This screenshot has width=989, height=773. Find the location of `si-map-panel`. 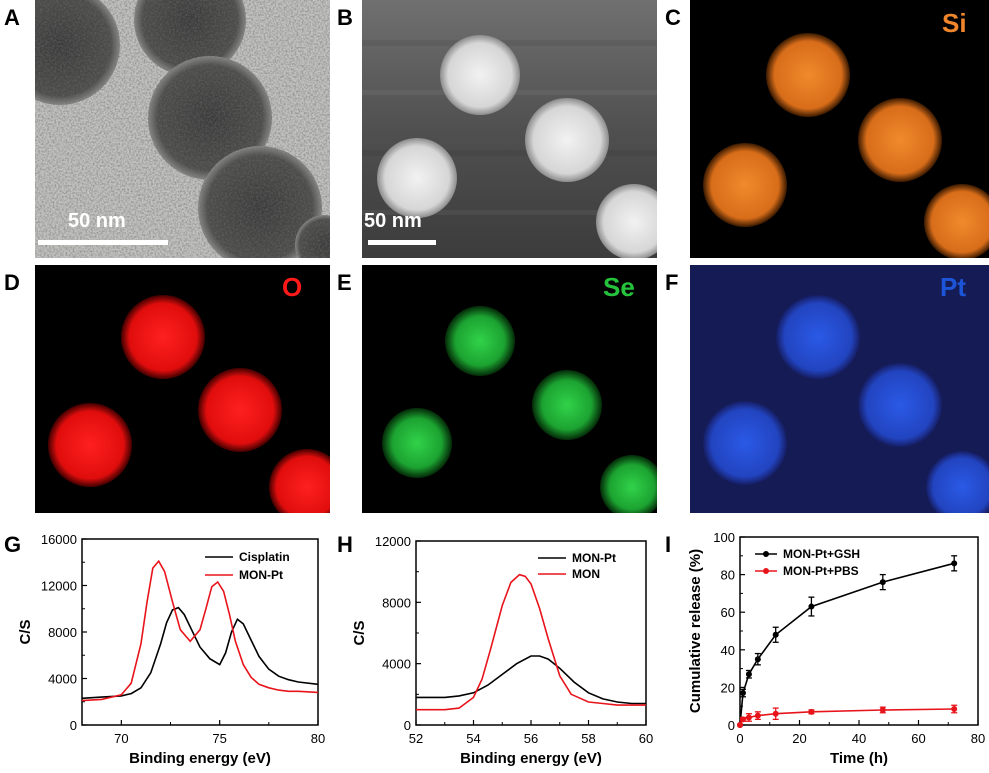

si-map-panel is located at coordinates (839, 129).